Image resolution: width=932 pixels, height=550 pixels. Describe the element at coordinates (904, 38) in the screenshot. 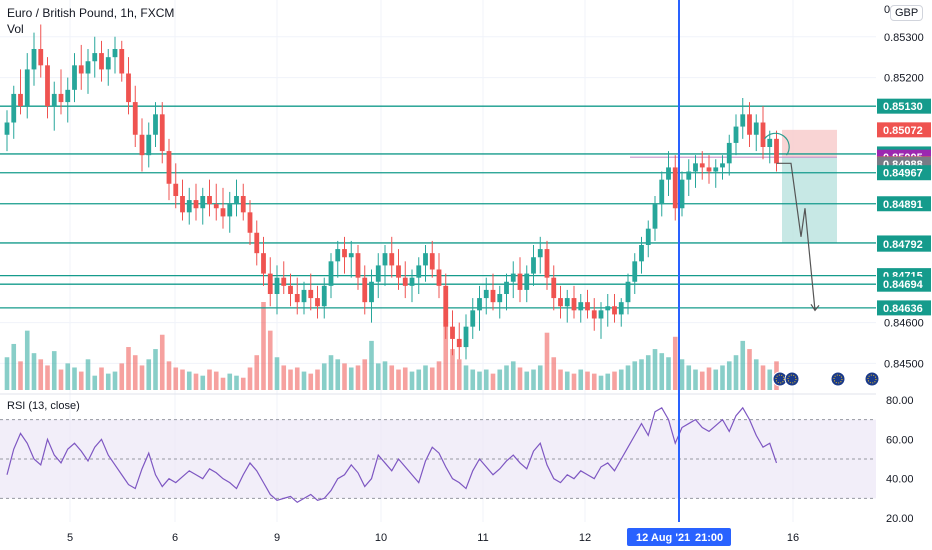

I see `price-tick: 0.85300` at that location.